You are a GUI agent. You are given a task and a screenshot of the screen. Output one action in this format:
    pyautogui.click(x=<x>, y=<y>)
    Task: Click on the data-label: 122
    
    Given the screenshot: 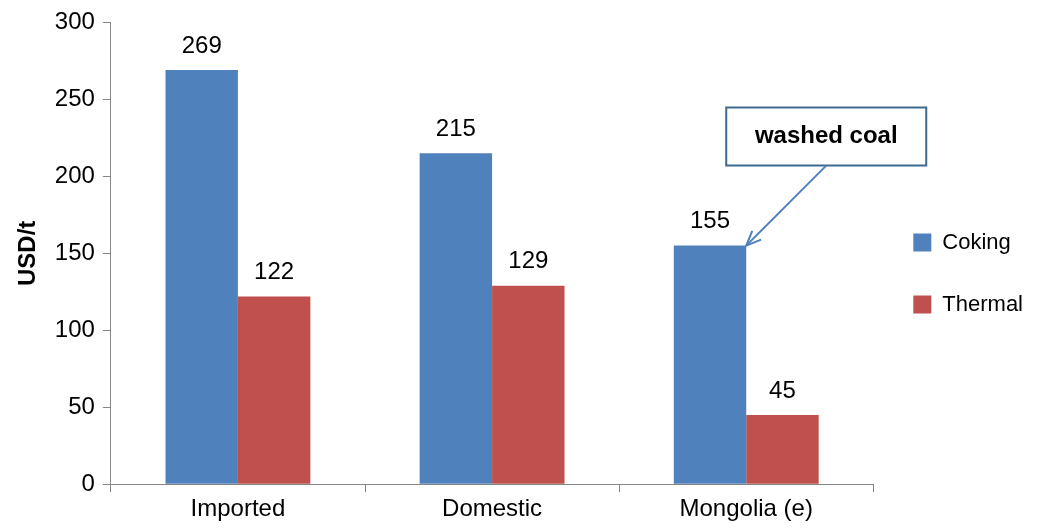 What is the action you would take?
    pyautogui.click(x=274, y=271)
    